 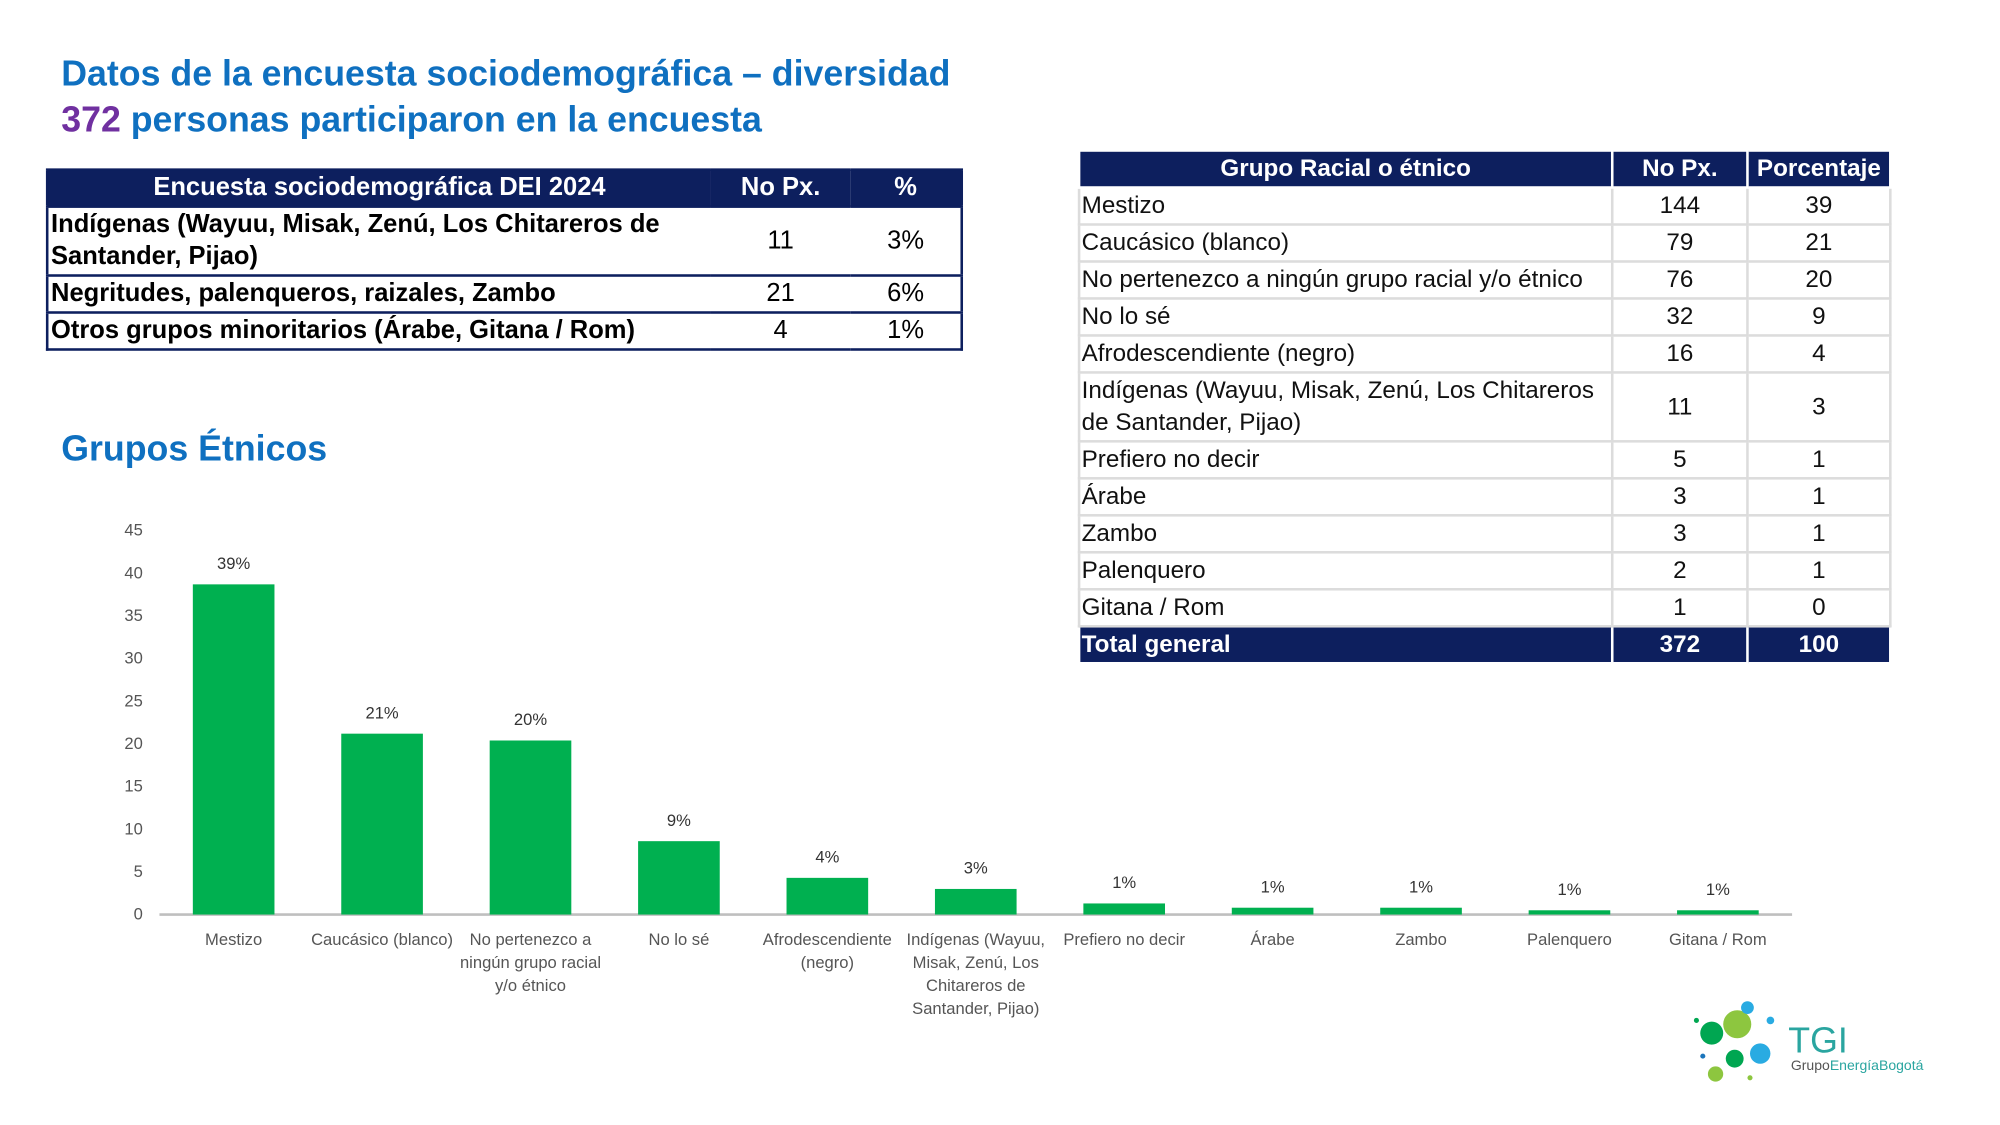 I want to click on cell: 21, so click(x=1819, y=243).